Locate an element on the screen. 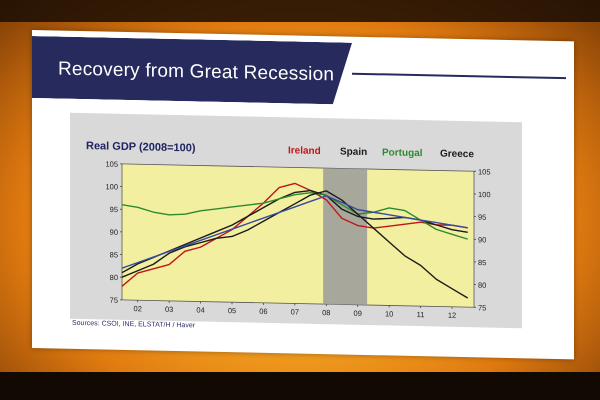 This screenshot has width=600, height=400. x-axis-tick-label: 08 is located at coordinates (326, 312).